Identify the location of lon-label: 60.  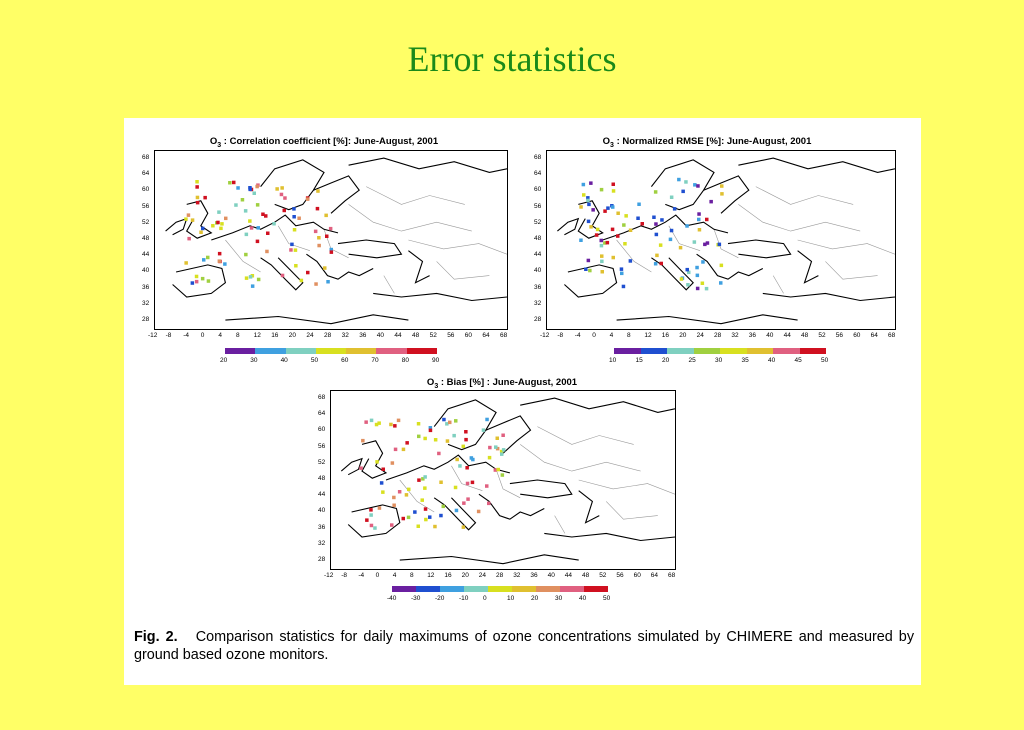
(857, 335).